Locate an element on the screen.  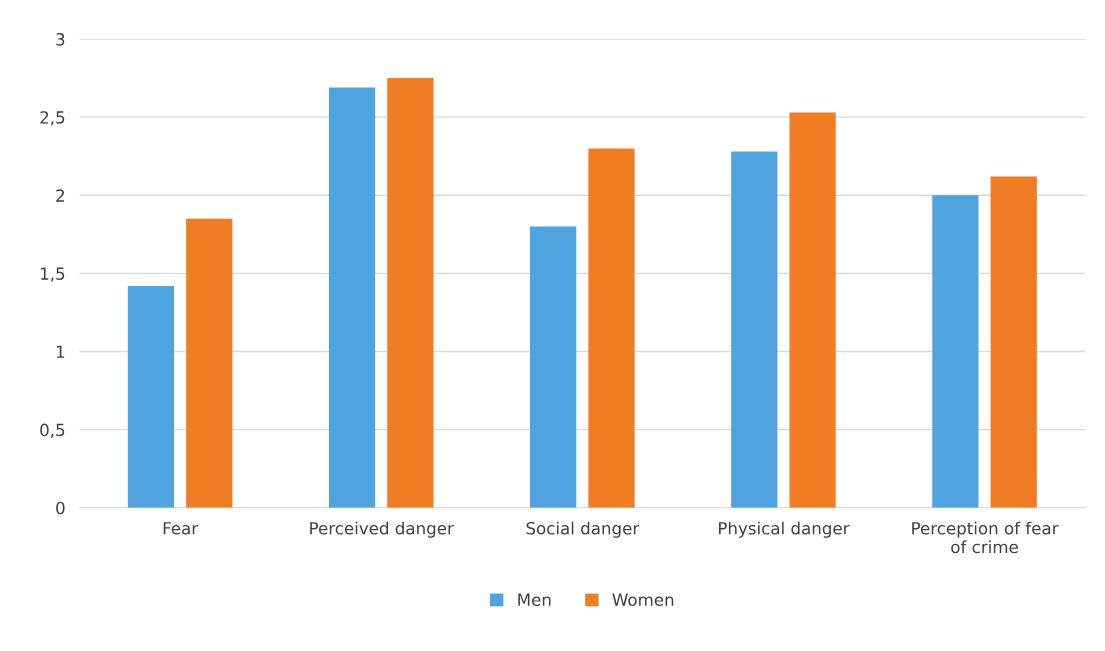
x-tick-label: Social danger is located at coordinates (583, 529).